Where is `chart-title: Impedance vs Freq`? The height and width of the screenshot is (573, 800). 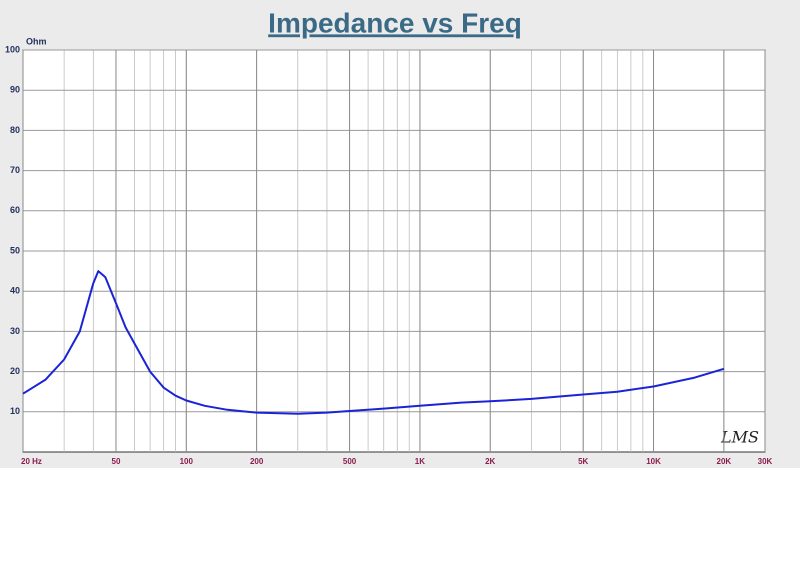
chart-title: Impedance vs Freq is located at coordinates (395, 22).